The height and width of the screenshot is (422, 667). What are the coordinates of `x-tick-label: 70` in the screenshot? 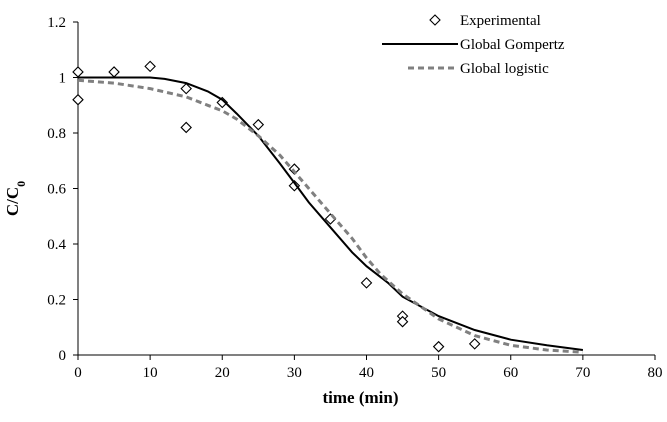 It's located at (582, 373).